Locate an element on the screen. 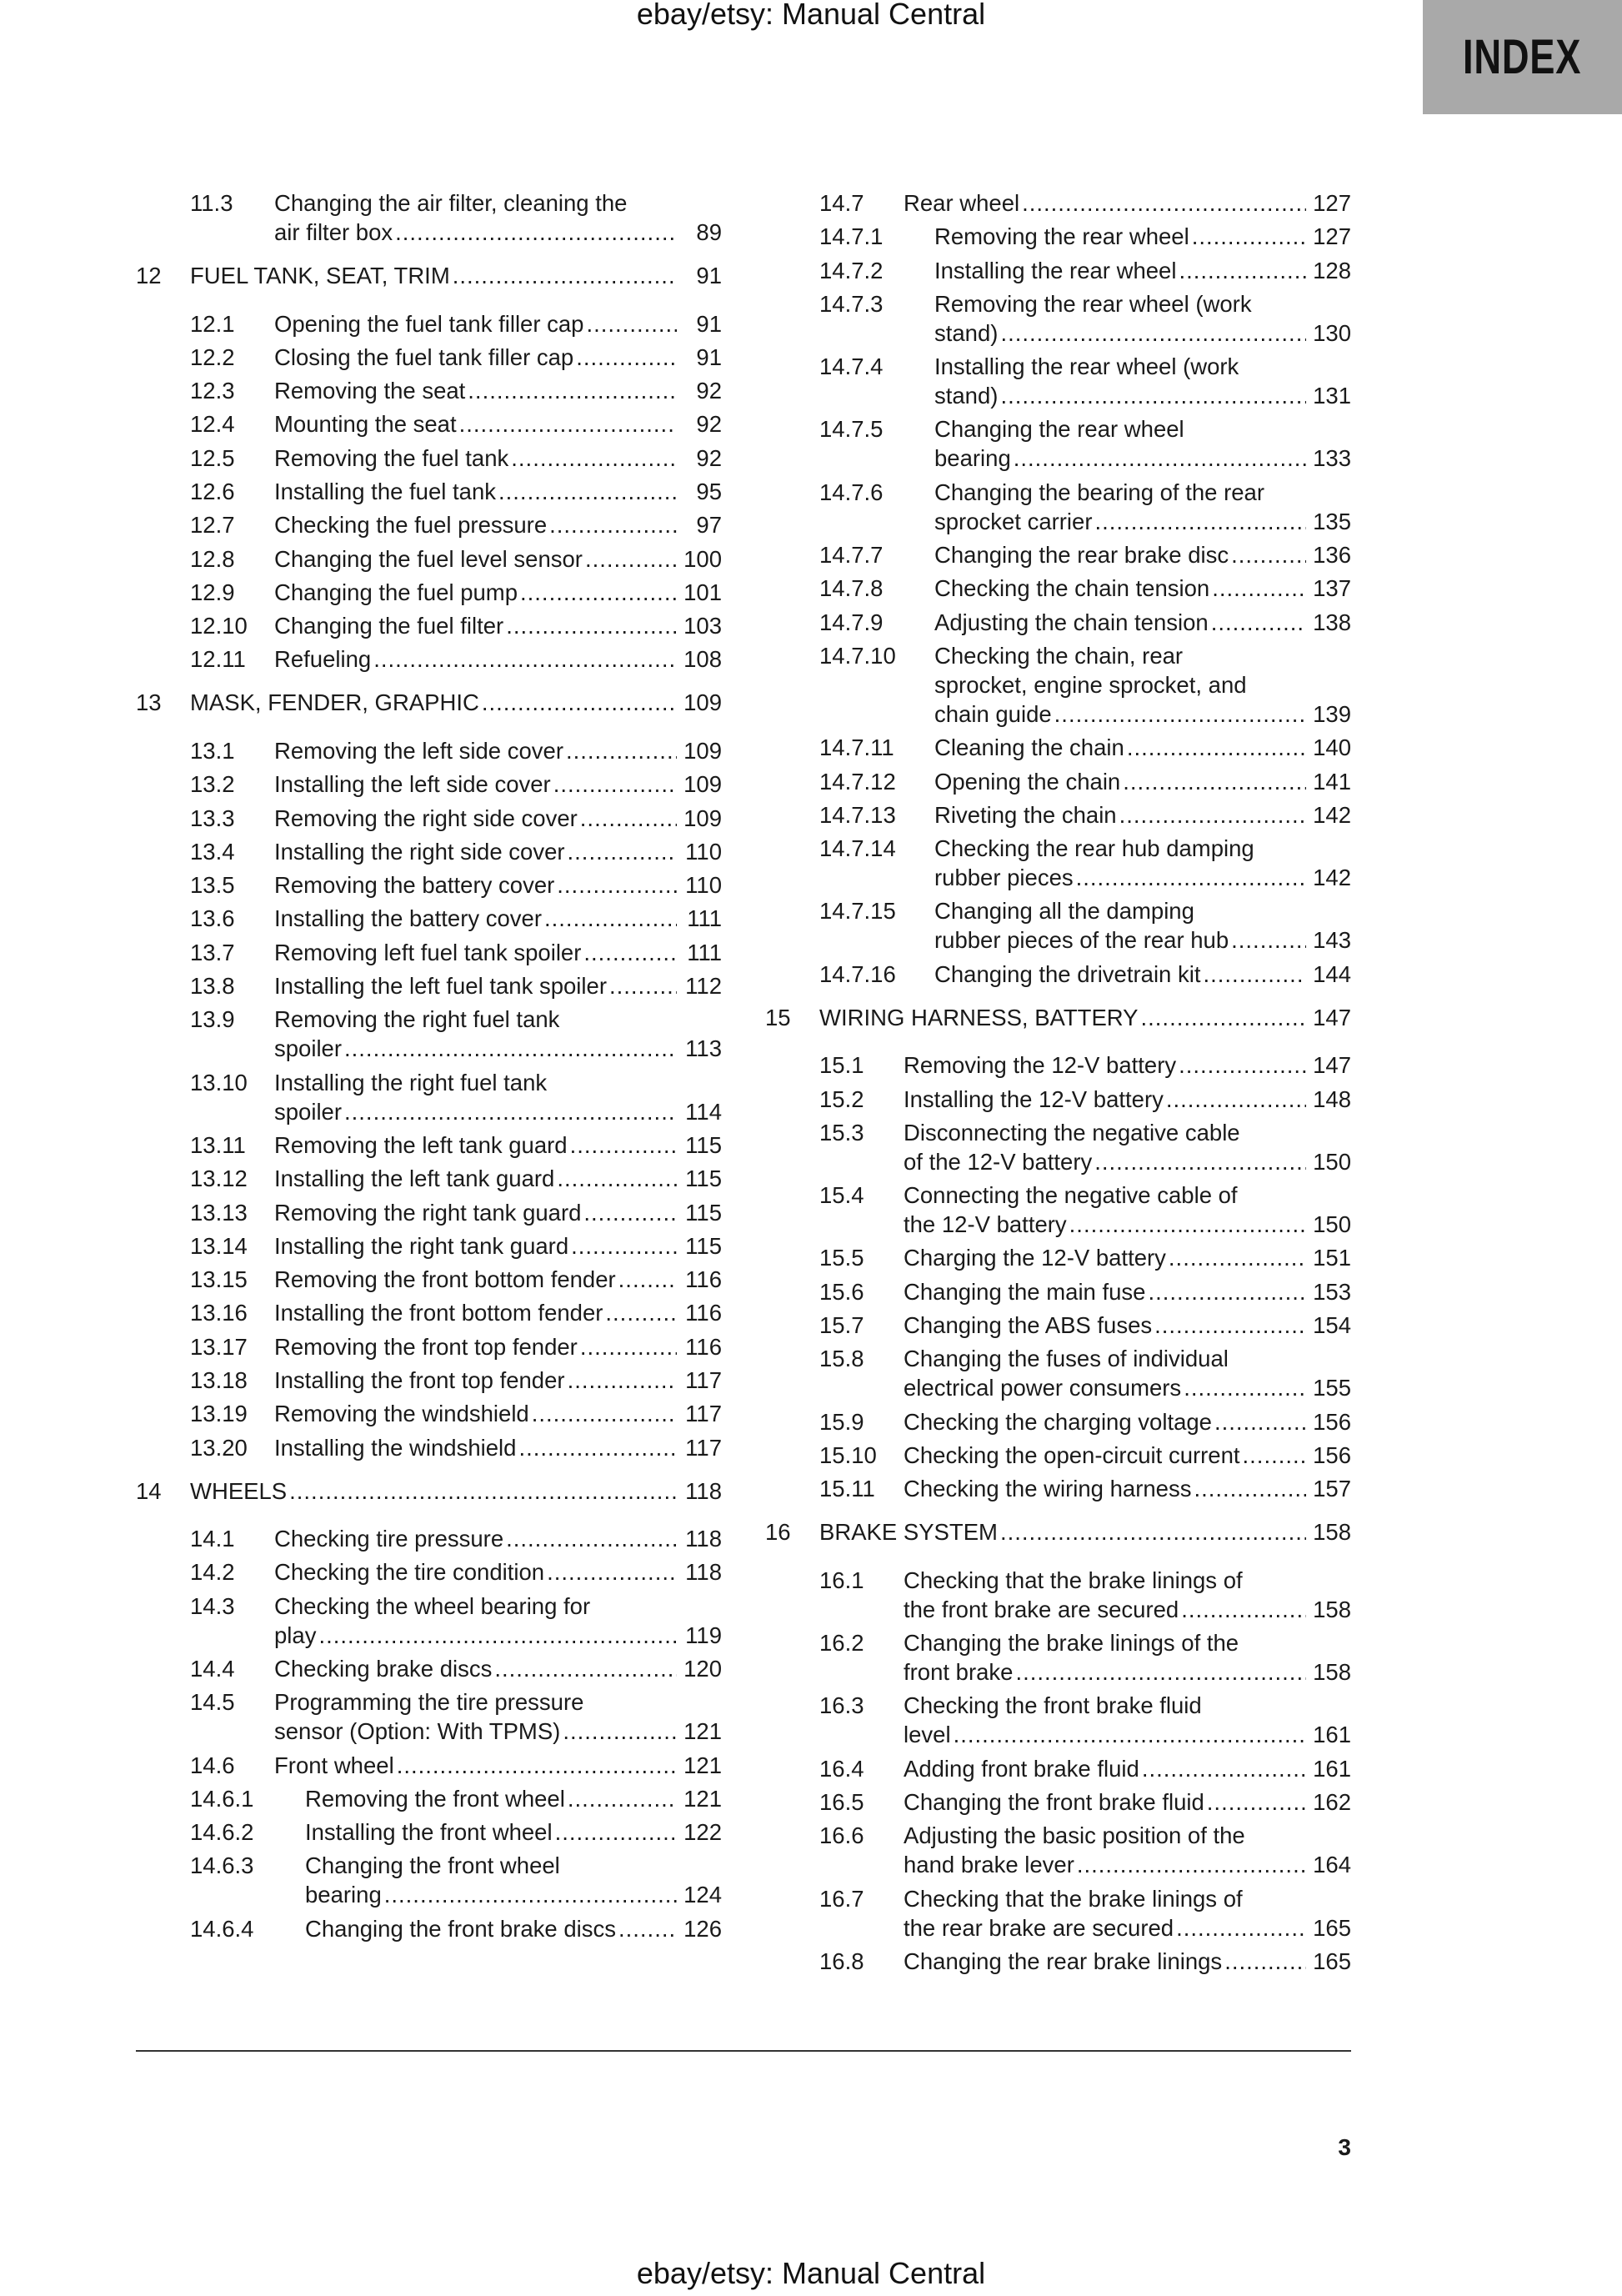 The width and height of the screenshot is (1622, 2296). toc-entry: 13.1 Removing the left side cover 109 is located at coordinates (429, 750).